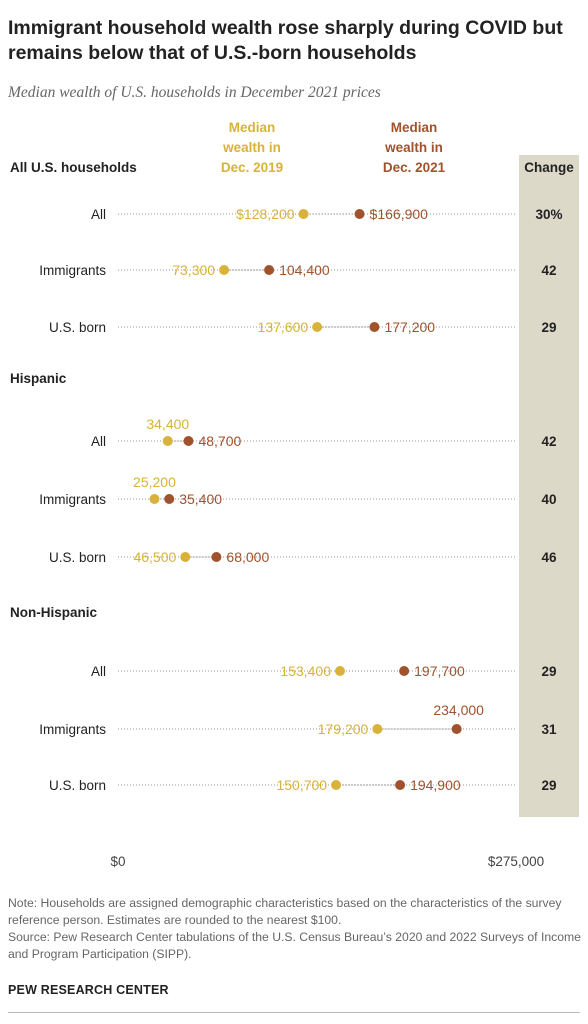  I want to click on value-label-2021: 234,000, so click(458, 710).